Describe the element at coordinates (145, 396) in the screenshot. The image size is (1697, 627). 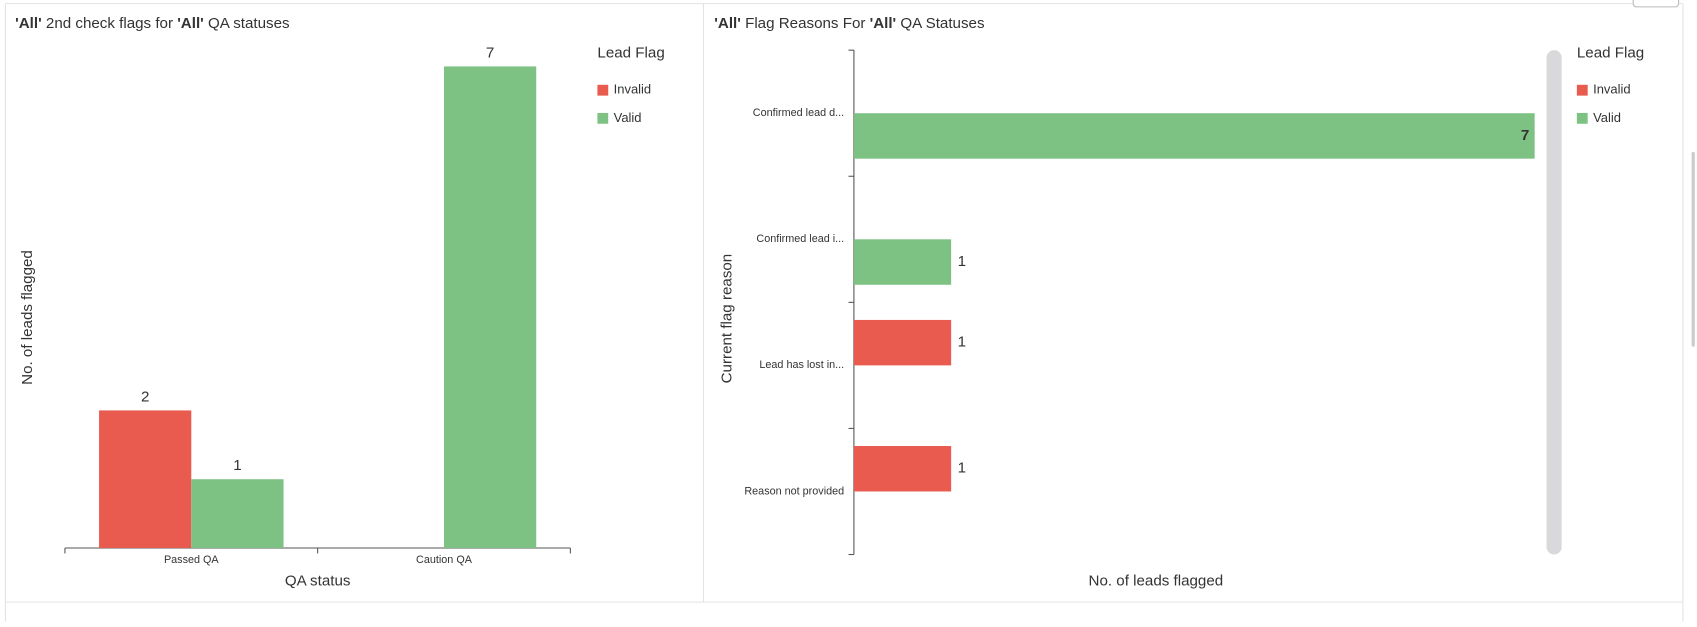
I see `value-label: 2` at that location.